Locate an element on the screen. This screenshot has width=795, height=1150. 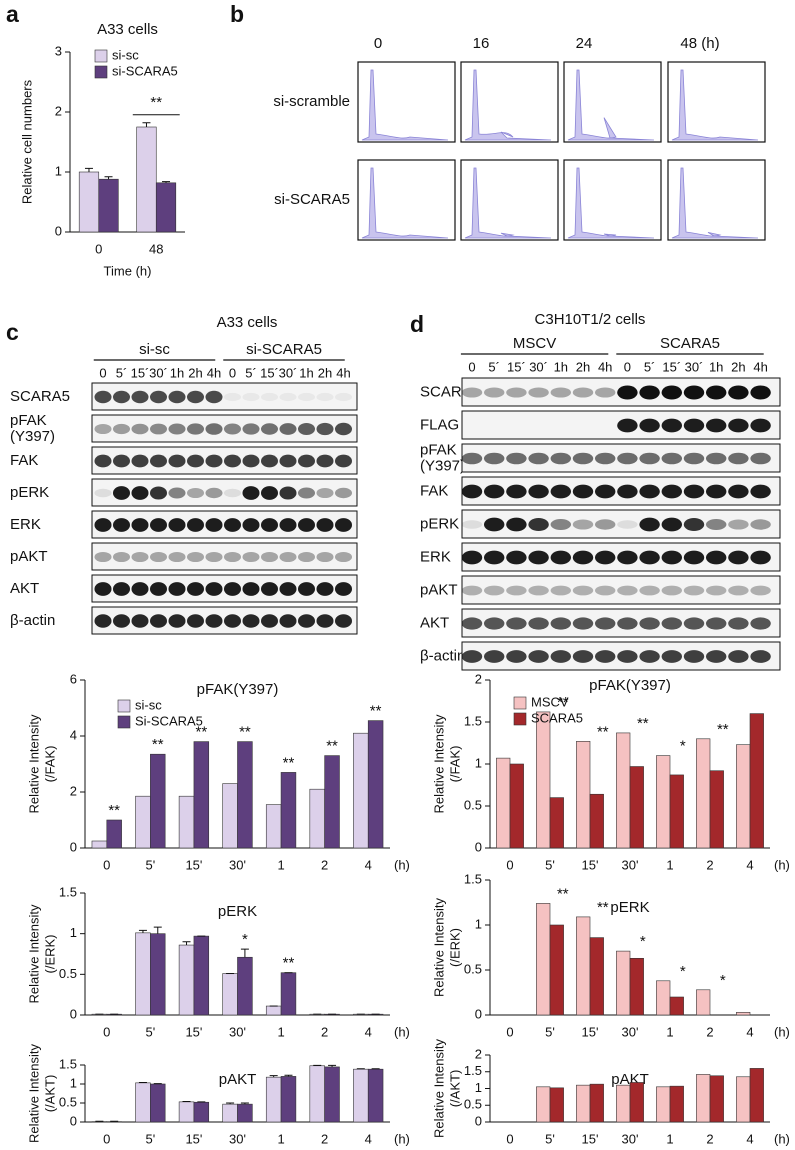
column-label: 0 is located at coordinates (378, 43).